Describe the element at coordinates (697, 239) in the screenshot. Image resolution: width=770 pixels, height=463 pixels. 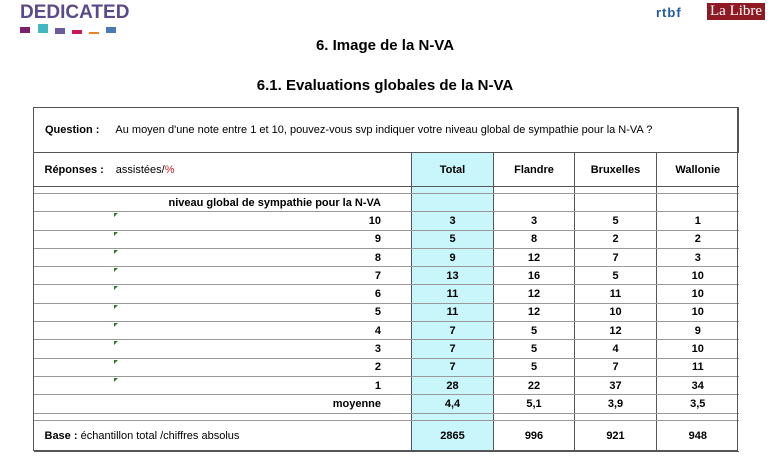
I see `cell-wallonie: 2` at that location.